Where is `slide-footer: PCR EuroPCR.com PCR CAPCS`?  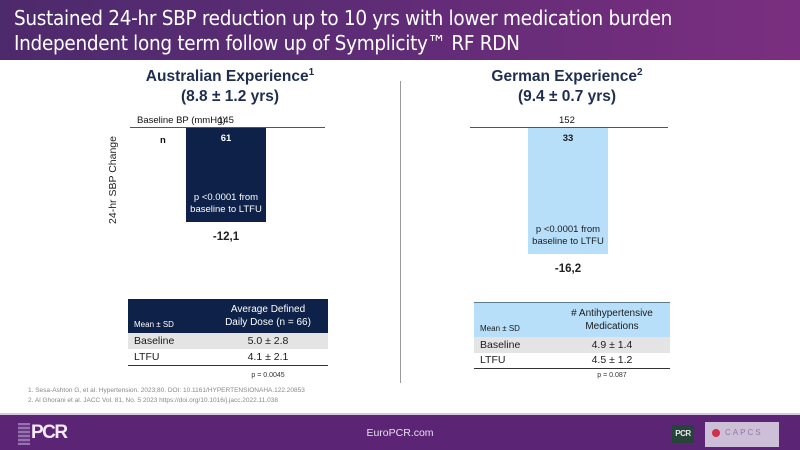
slide-footer: PCR EuroPCR.com PCR CAPCS is located at coordinates (400, 431).